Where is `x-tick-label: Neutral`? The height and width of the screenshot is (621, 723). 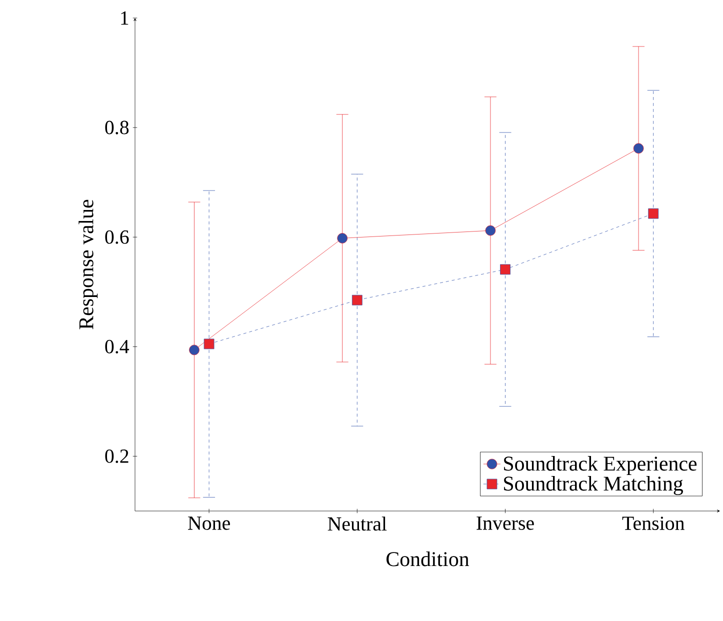 x-tick-label: Neutral is located at coordinates (357, 523).